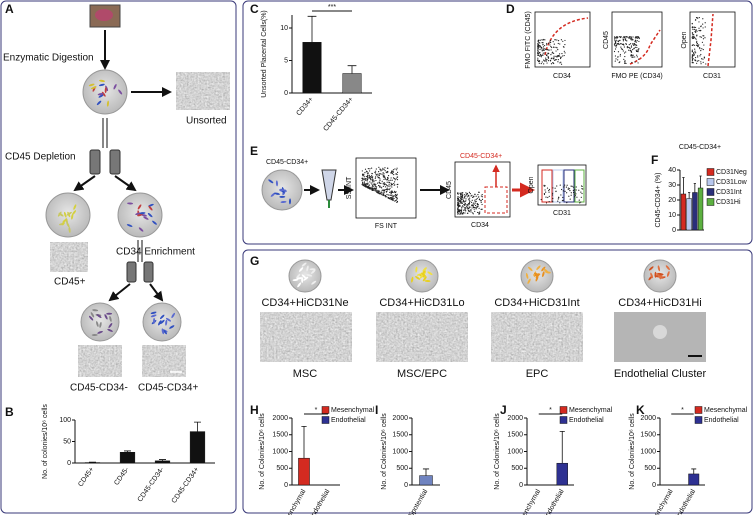 The height and width of the screenshot is (515, 754). What do you see at coordinates (99, 388) in the screenshot?
I see `fraction-label: CD45-CD34-` at bounding box center [99, 388].